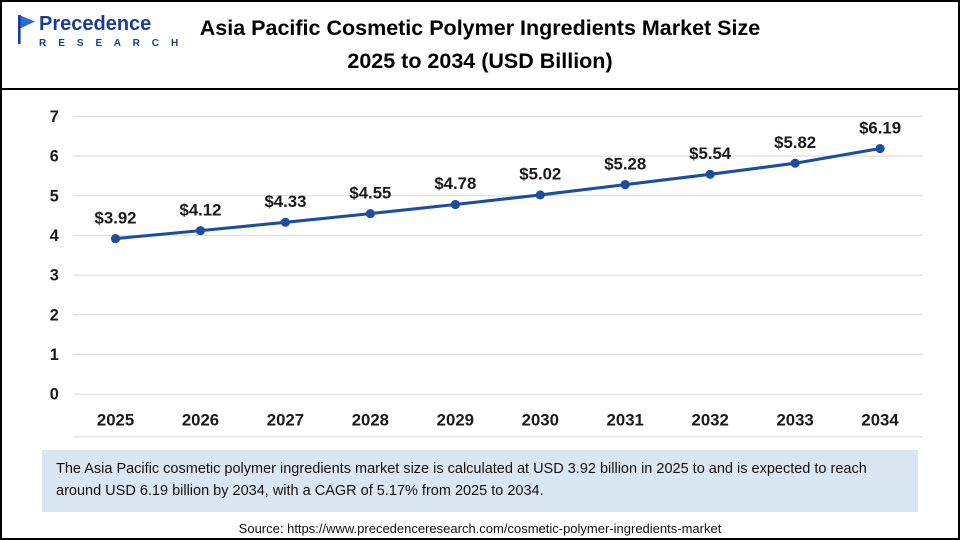 Image resolution: width=960 pixels, height=540 pixels. Describe the element at coordinates (480, 61) in the screenshot. I see `chart-title-line2: 2025 to 2034 (USD Billion)` at that location.